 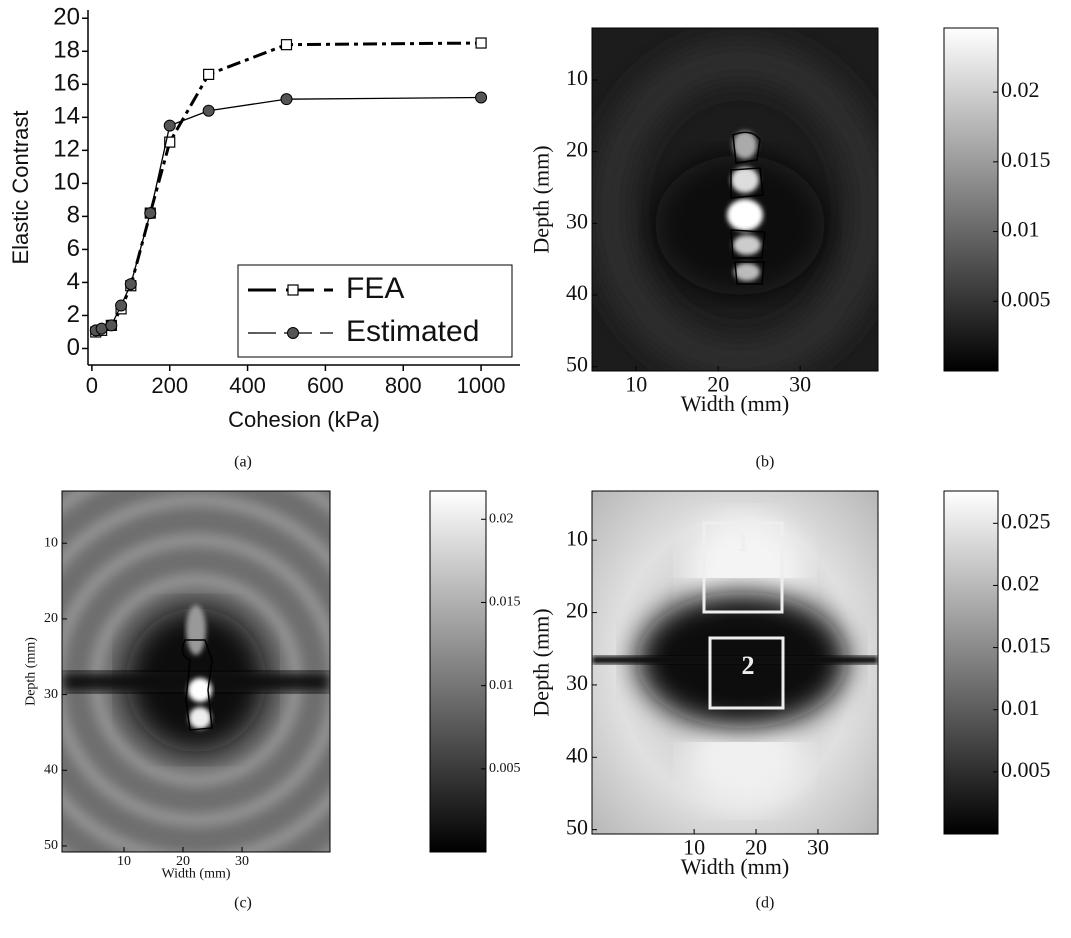 What do you see at coordinates (73, 248) in the screenshot?
I see `y-tick-label: 6` at bounding box center [73, 248].